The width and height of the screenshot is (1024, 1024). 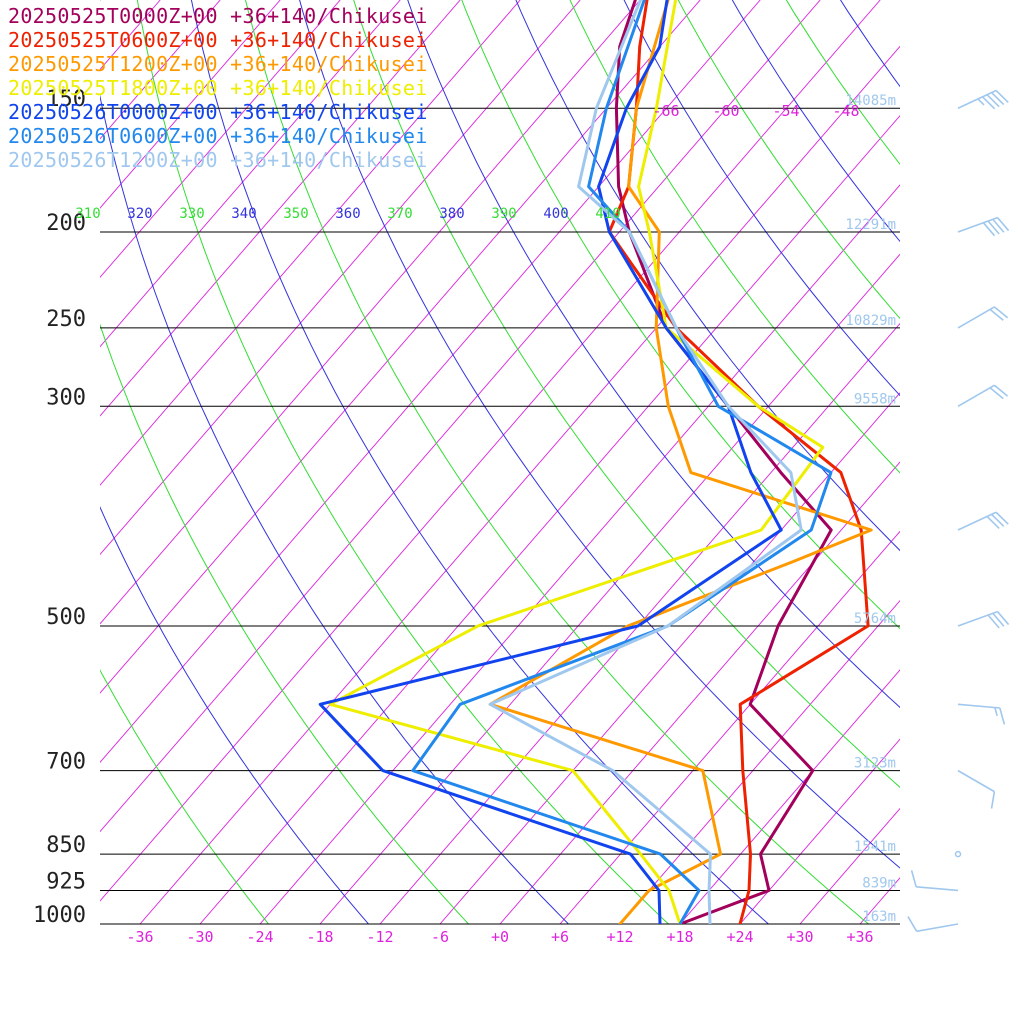 What do you see at coordinates (996, 712) in the screenshot?
I see `wind-barb-half-flag` at bounding box center [996, 712].